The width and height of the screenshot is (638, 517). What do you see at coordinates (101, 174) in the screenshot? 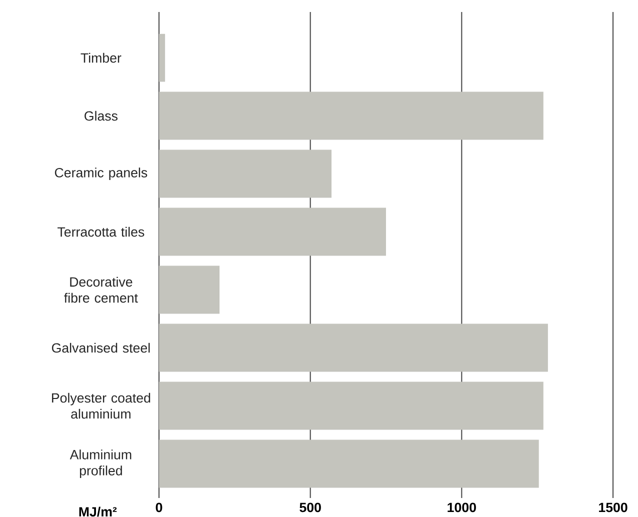
I see `y-tick-label: Ceramic panels` at bounding box center [101, 174].